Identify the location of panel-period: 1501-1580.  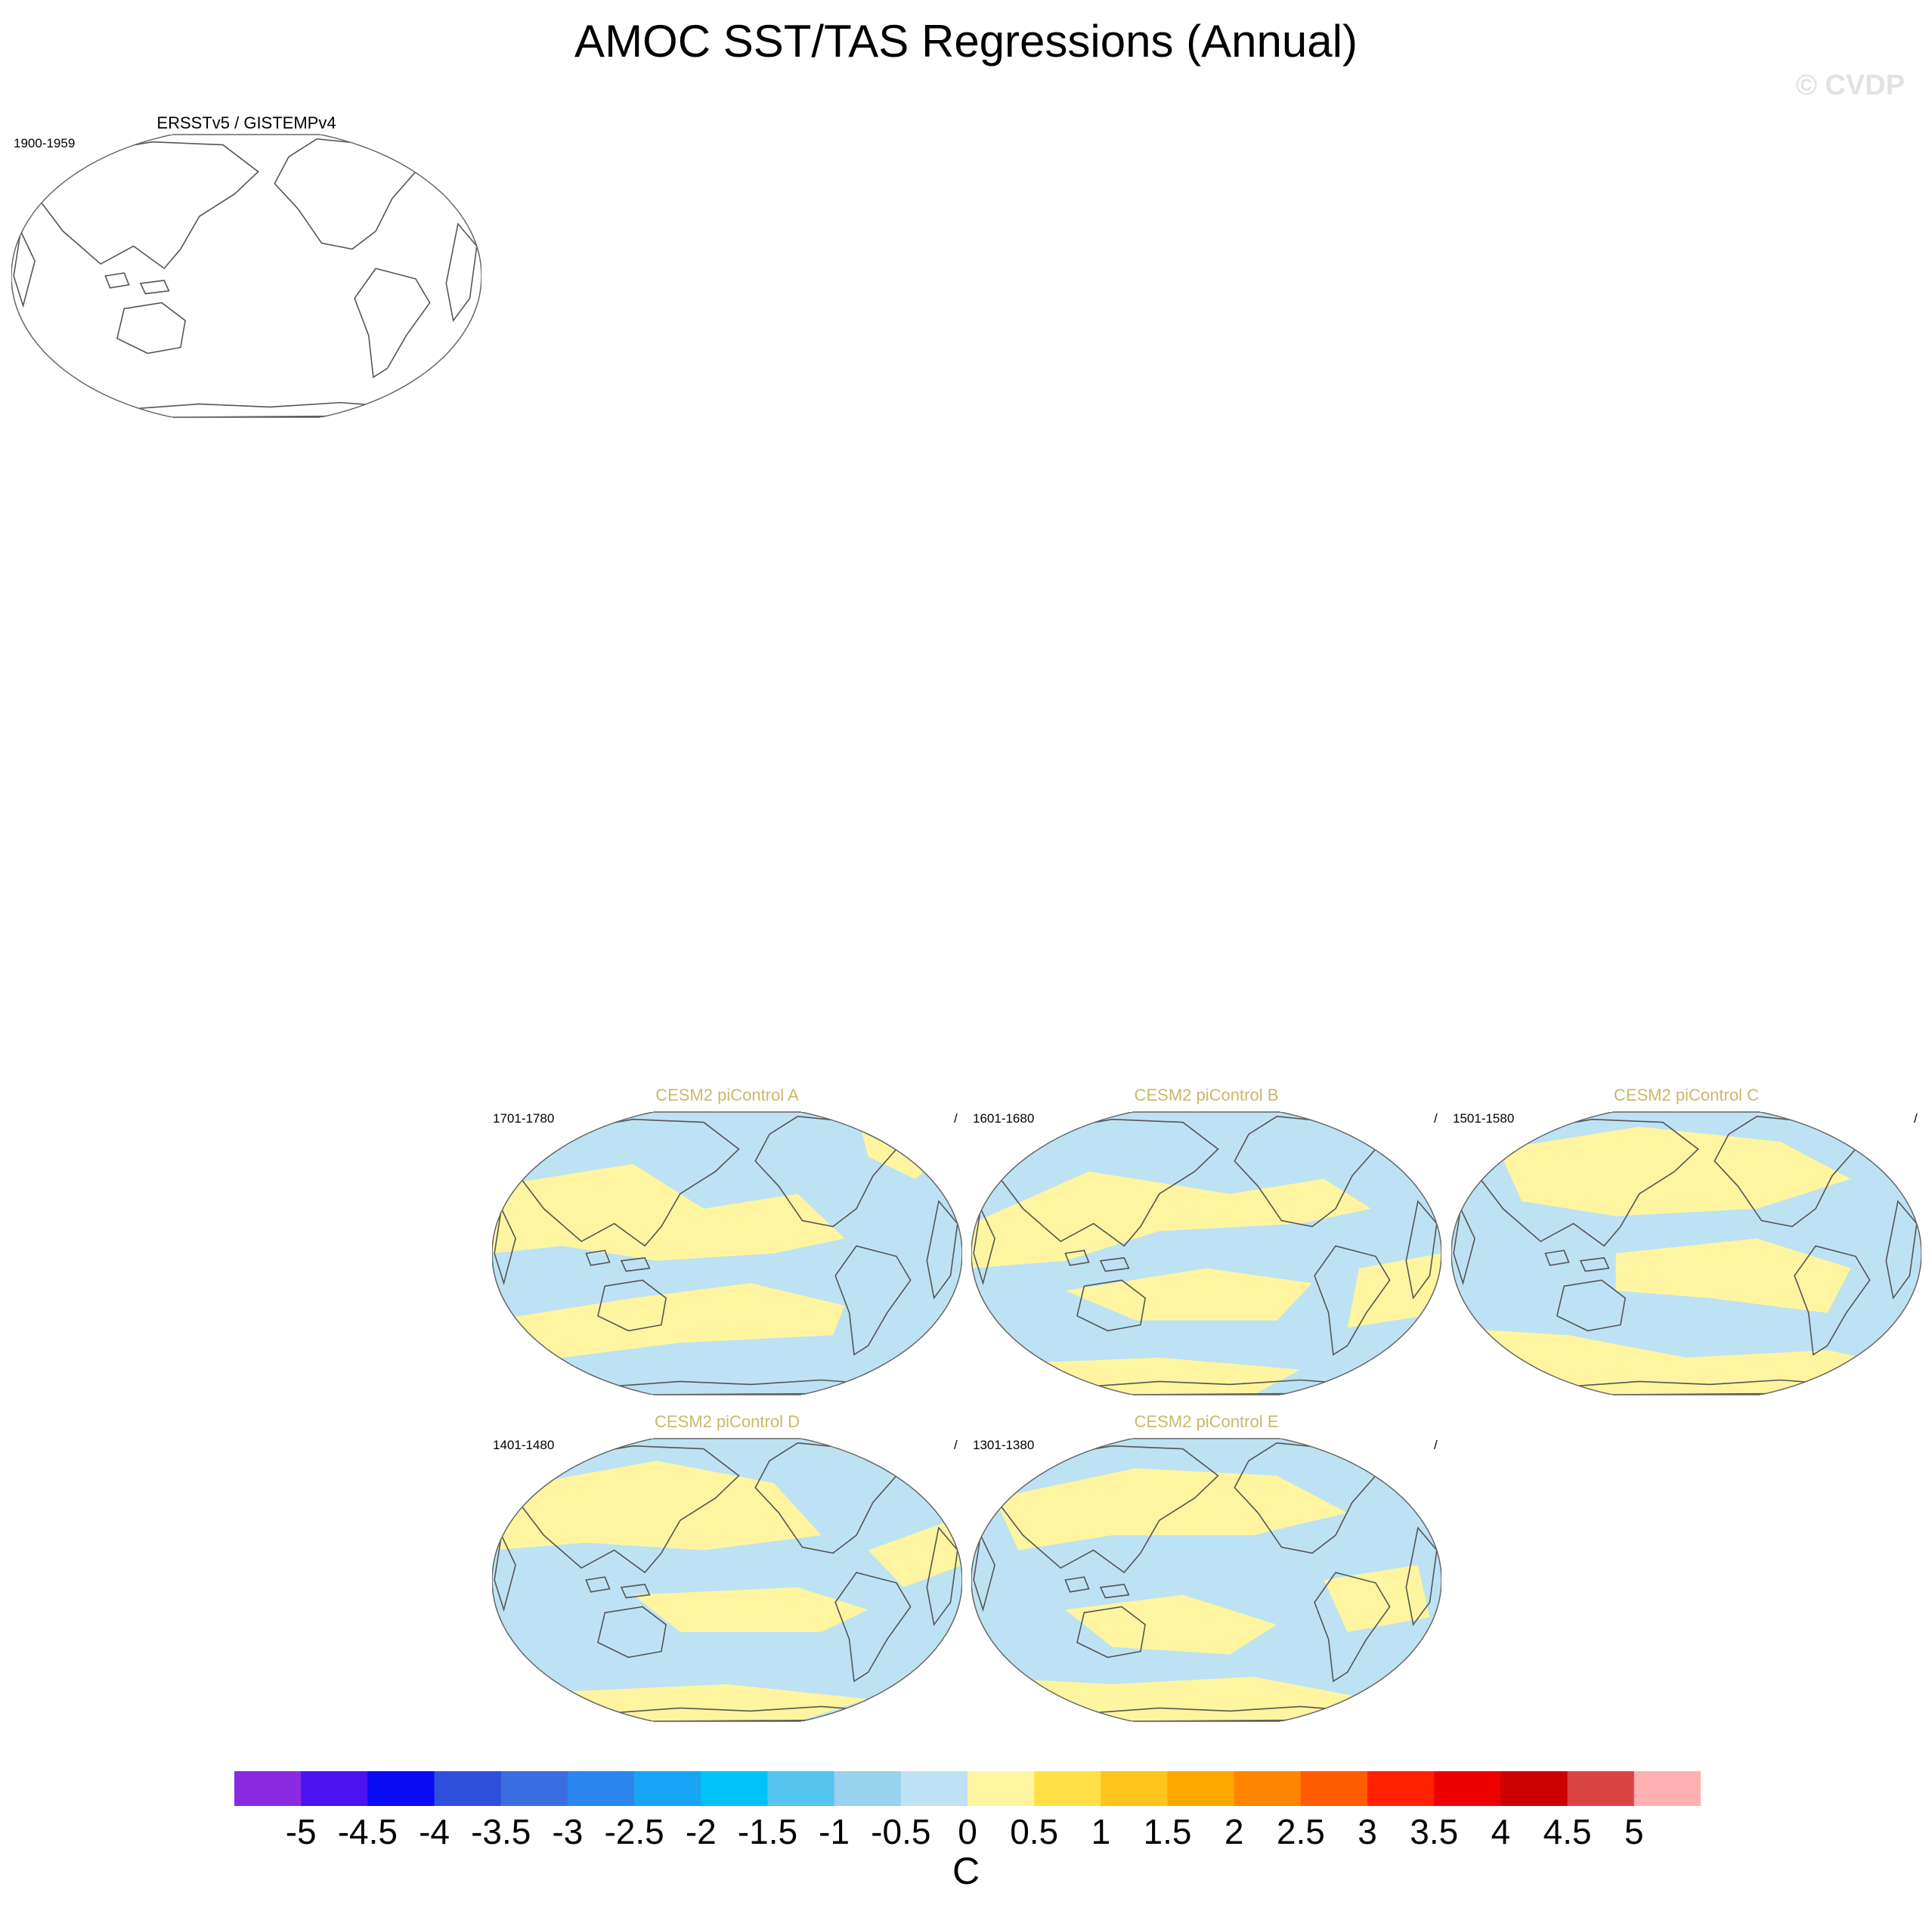
(1484, 1118).